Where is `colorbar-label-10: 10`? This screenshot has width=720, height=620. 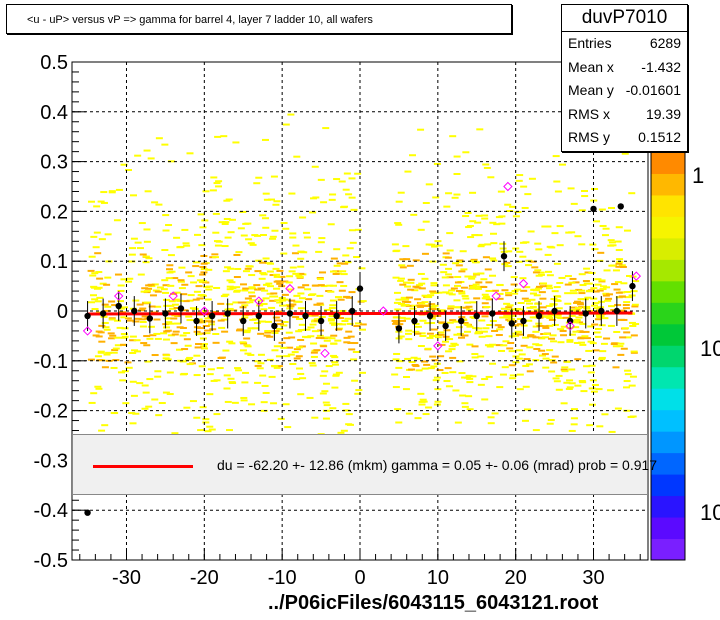 colorbar-label-10: 10 is located at coordinates (710, 348).